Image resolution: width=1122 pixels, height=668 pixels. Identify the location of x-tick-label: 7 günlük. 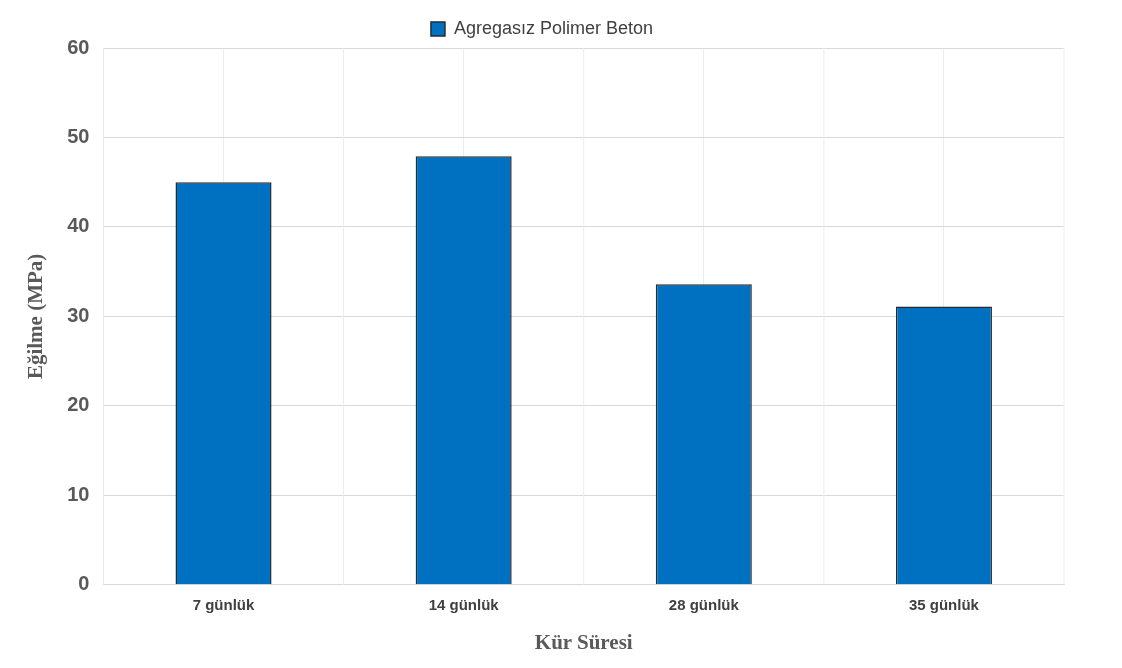
(224, 604).